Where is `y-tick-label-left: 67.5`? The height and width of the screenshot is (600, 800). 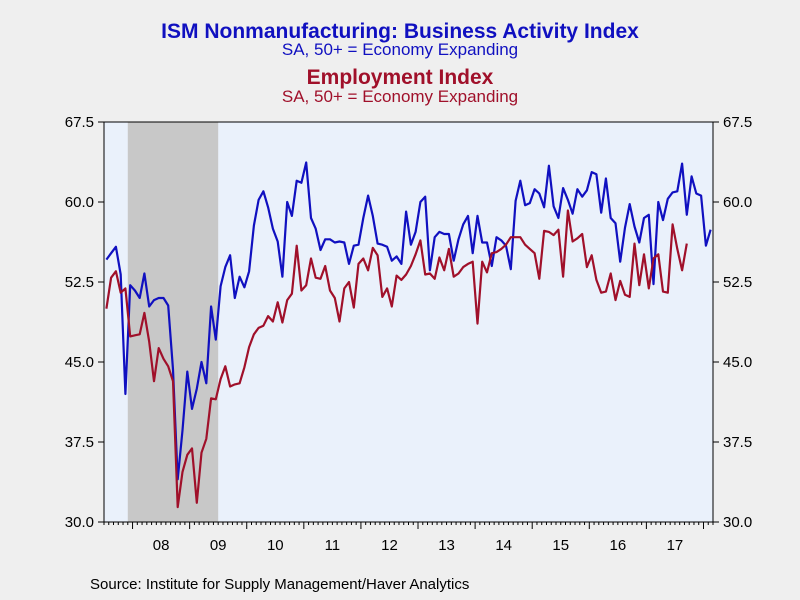 y-tick-label-left: 67.5 is located at coordinates (79, 122).